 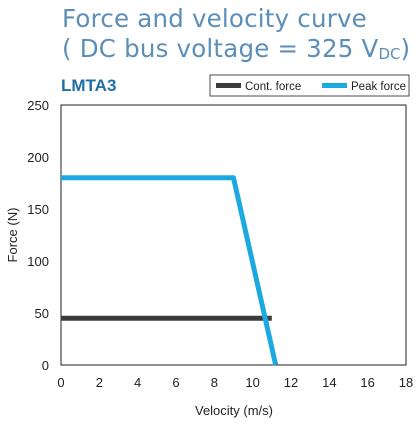 I want to click on legend: Cont. force Peak force, so click(x=309, y=85).